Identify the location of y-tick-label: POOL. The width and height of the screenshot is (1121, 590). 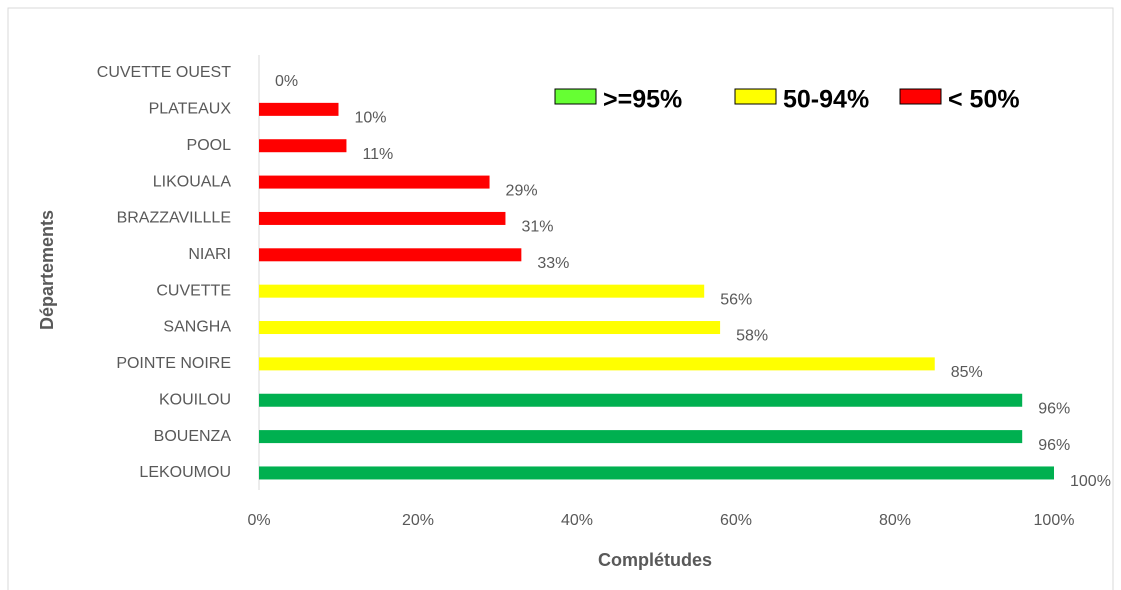
(209, 145).